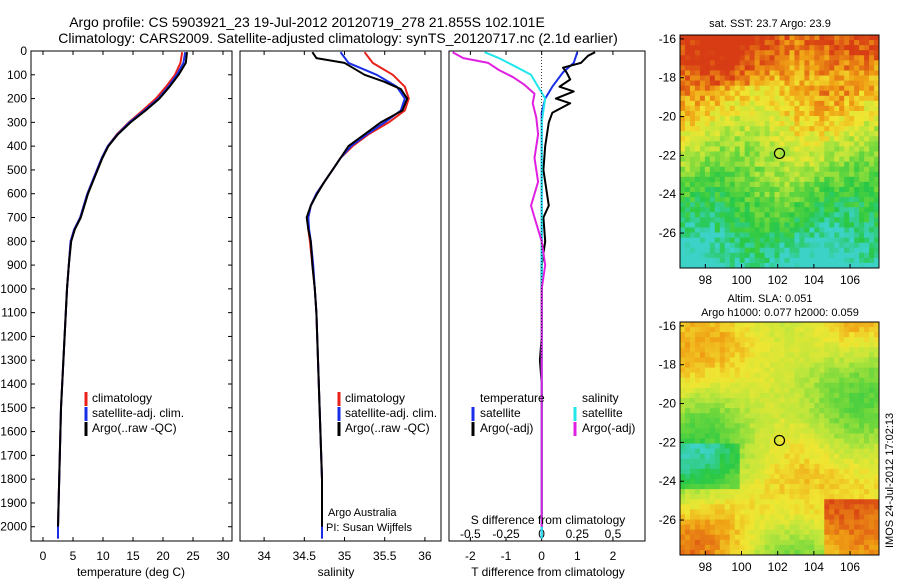 This screenshot has height=580, width=900. What do you see at coordinates (13, 479) in the screenshot?
I see `depth-tick-label: 1800` at bounding box center [13, 479].